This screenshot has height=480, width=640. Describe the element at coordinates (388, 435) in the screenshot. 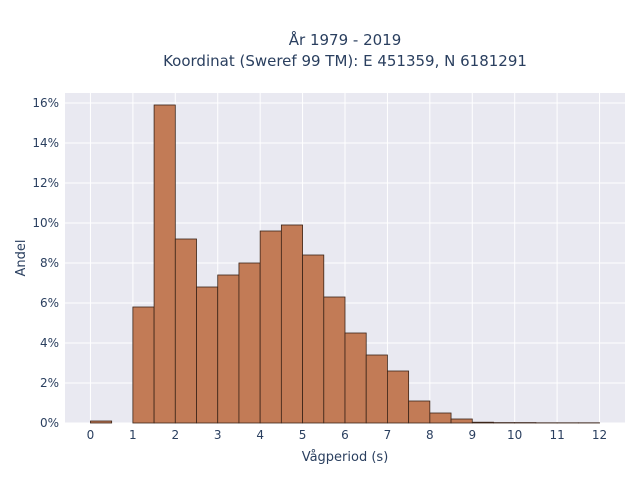

I see `x-tick-label: 7` at that location.